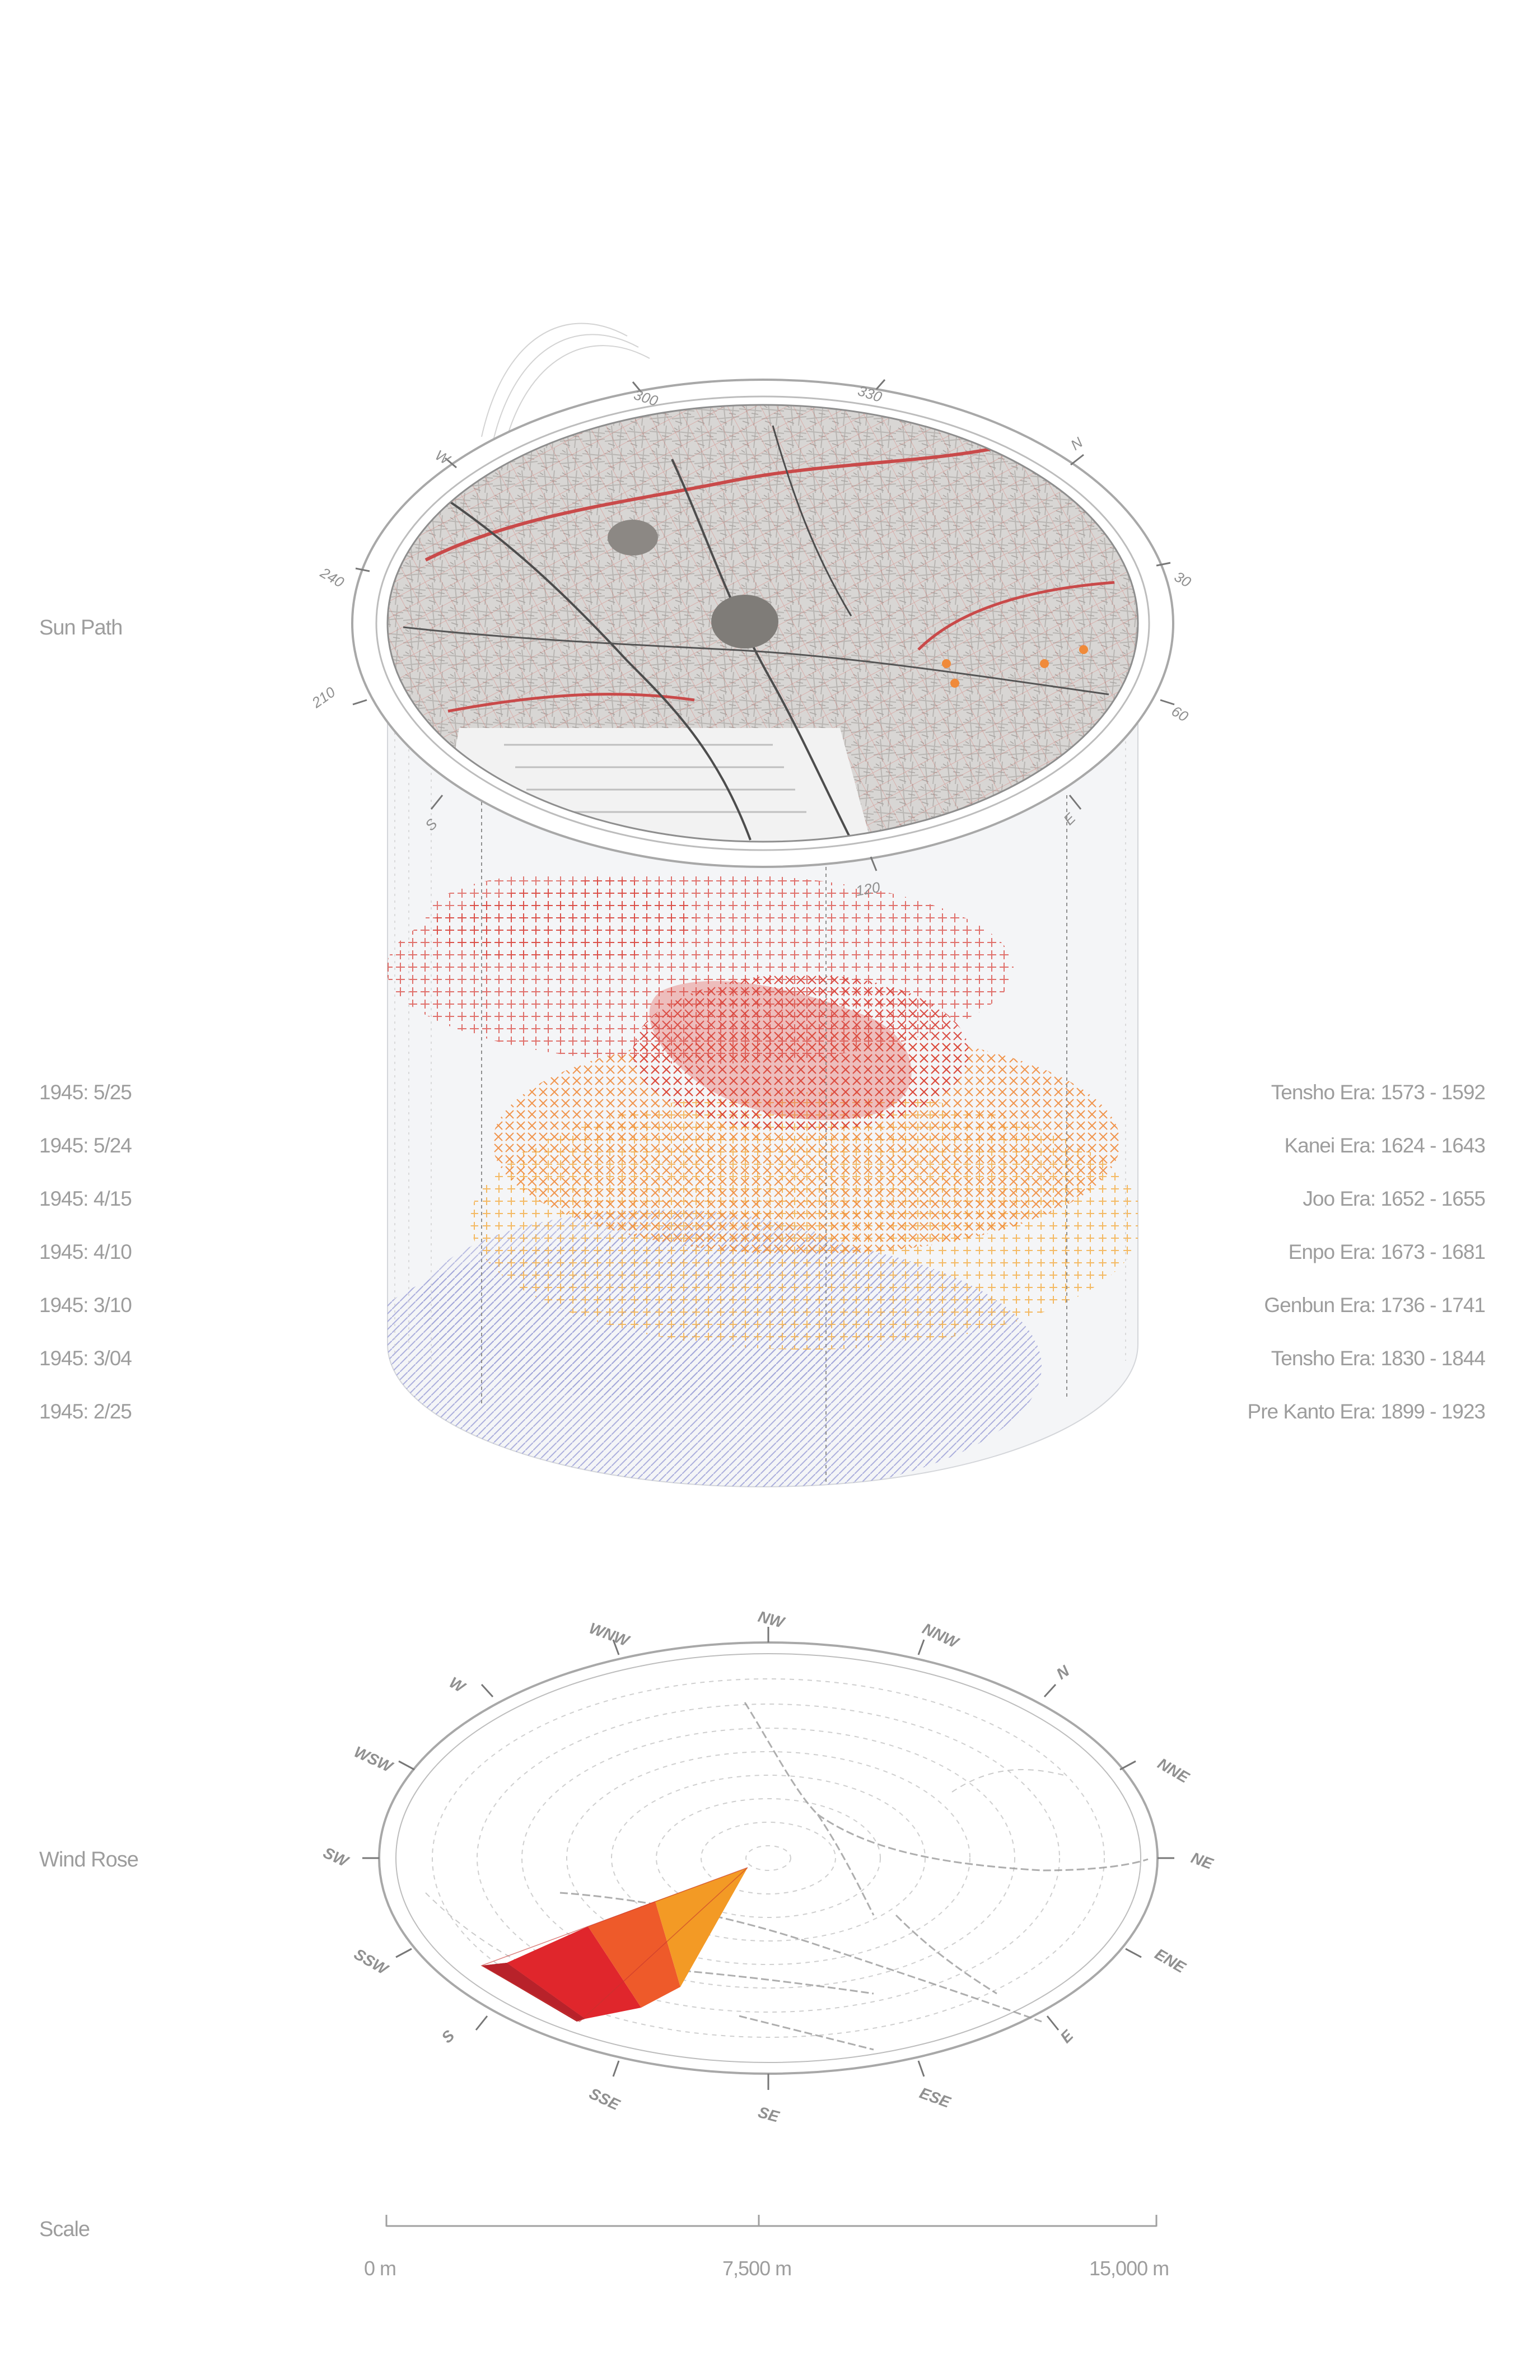  I want to click on date-item: 1945: 4/15, so click(86, 1199).